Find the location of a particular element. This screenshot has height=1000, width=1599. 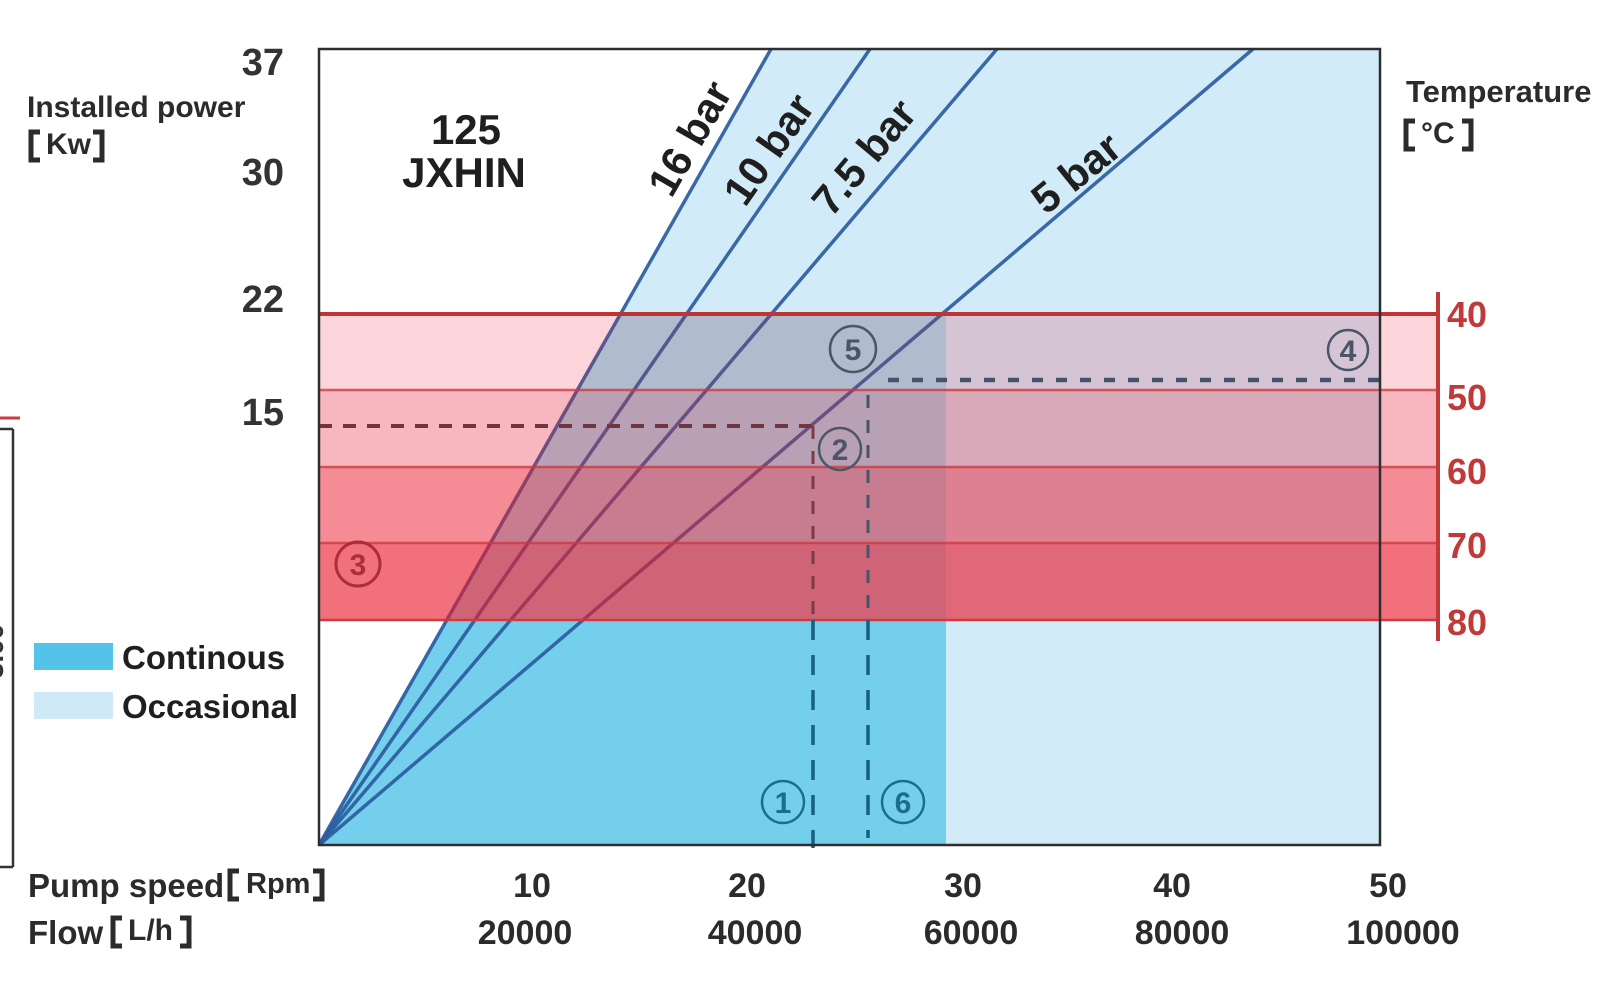

svg-text: Kw is located at coordinates (69, 144).